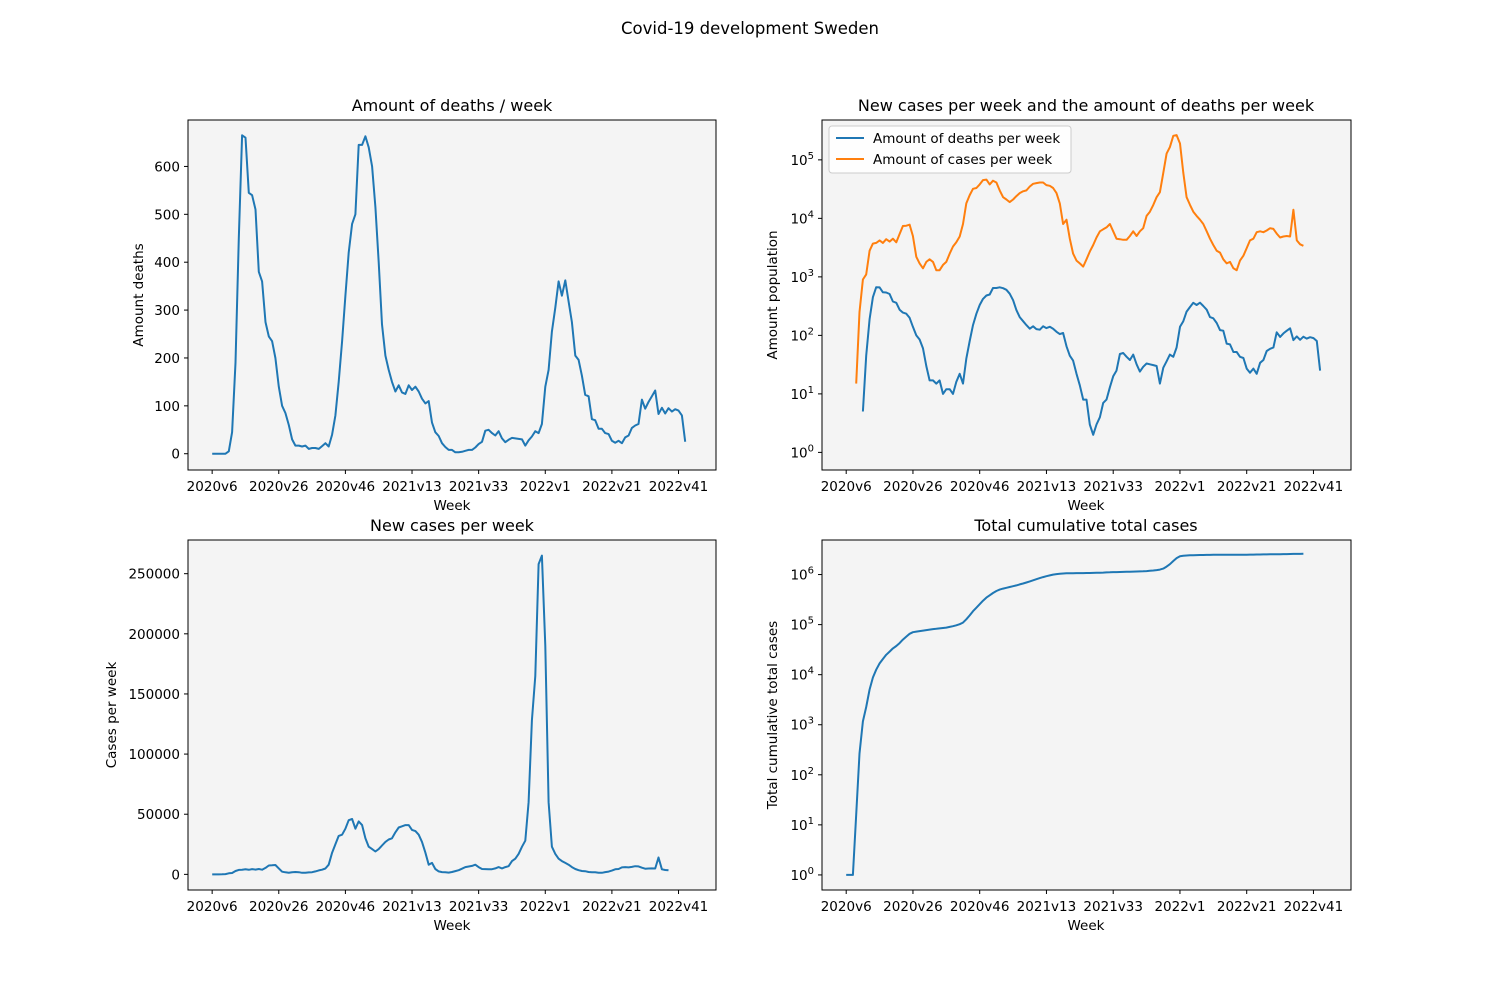 The width and height of the screenshot is (1500, 1000). What do you see at coordinates (154, 575) in the screenshot?
I see `y-tick-label: 250000` at bounding box center [154, 575].